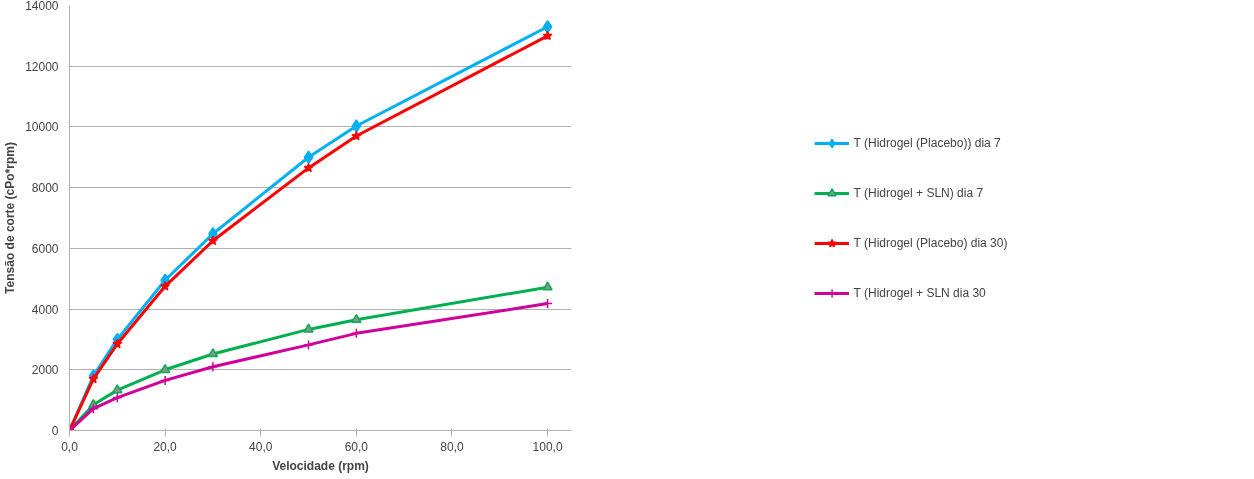  I want to click on y-axis-title: Tensão de corte (cPo*rpm), so click(10, 218).